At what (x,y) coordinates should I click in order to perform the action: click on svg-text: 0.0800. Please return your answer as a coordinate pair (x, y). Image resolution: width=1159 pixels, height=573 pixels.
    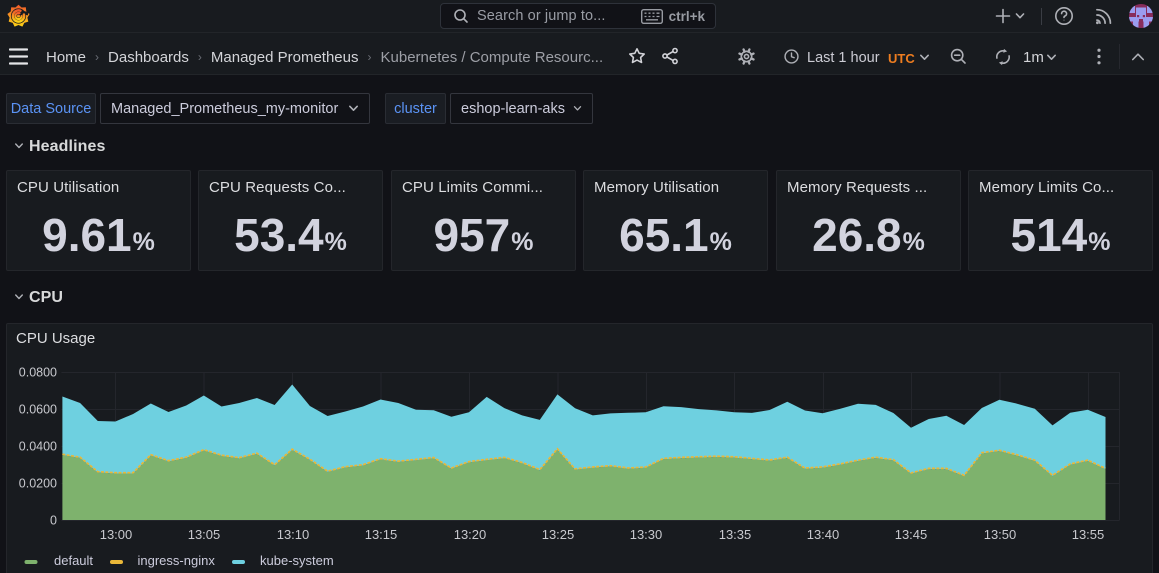
    Looking at the image, I should click on (38, 373).